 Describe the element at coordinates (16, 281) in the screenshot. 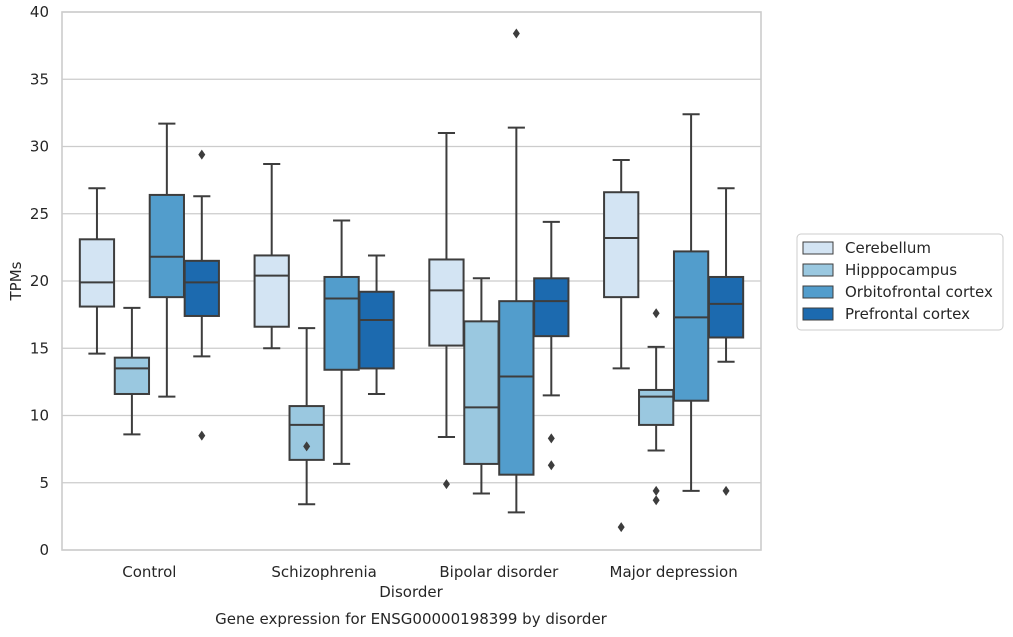

I see `y-axis-label: TPMs` at that location.